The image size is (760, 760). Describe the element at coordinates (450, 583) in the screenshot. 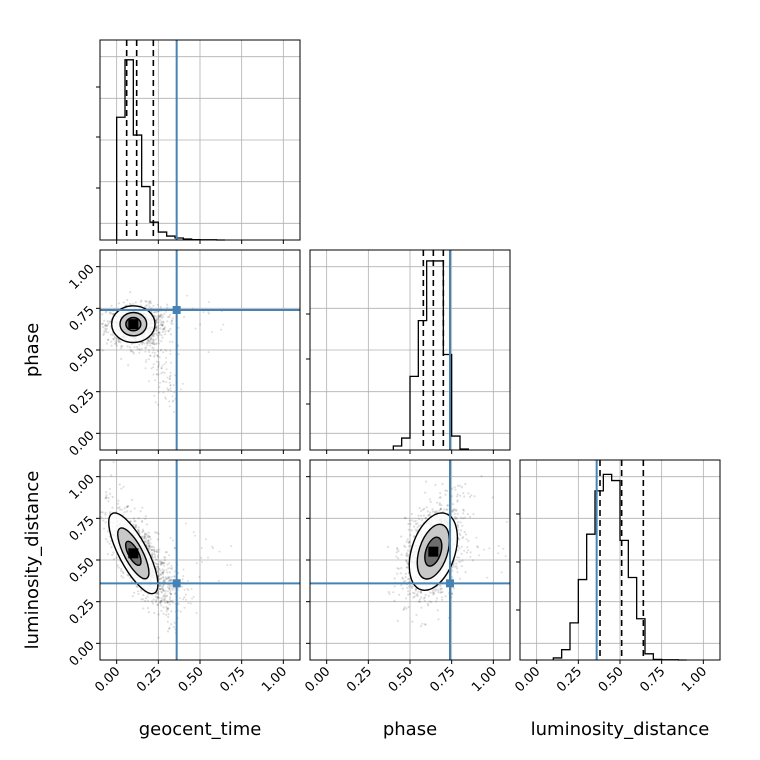

I see `pair-phase-vs-luminosity_distance-truth-marker` at that location.